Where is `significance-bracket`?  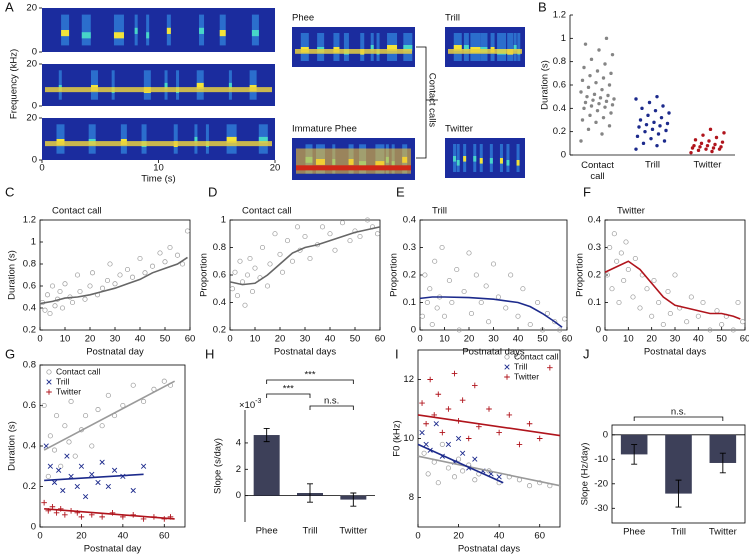
significance-bracket is located at coordinates (678, 418).